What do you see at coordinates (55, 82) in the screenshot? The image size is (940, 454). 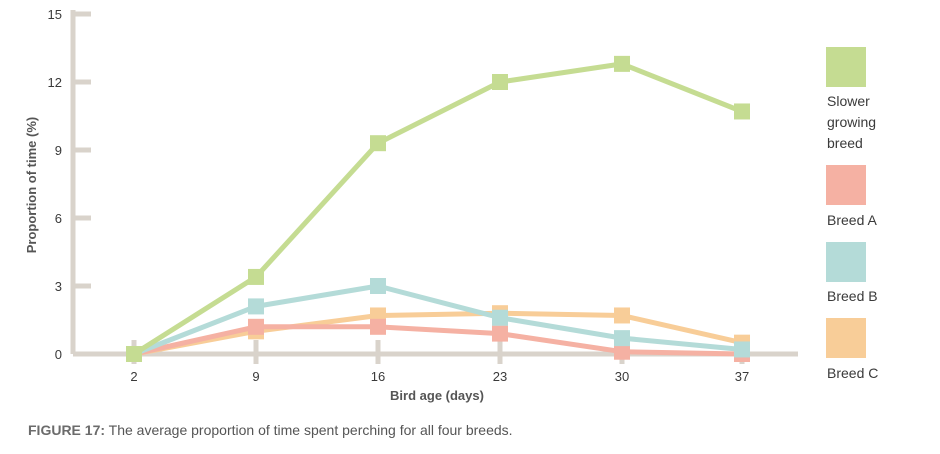 I see `y-tick-label: 12` at bounding box center [55, 82].